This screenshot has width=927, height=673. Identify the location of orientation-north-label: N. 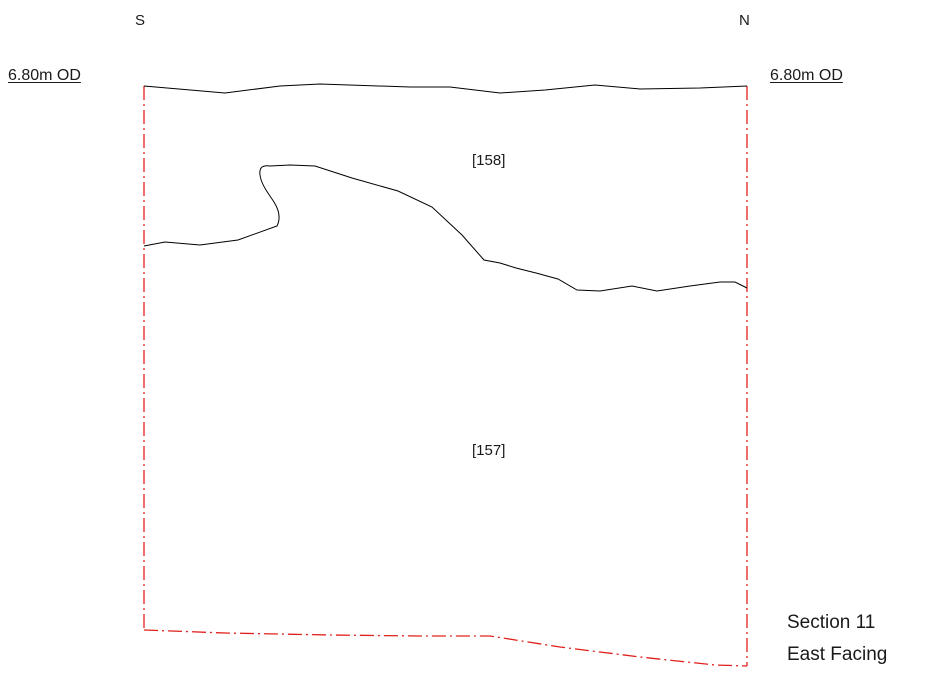
(744, 20).